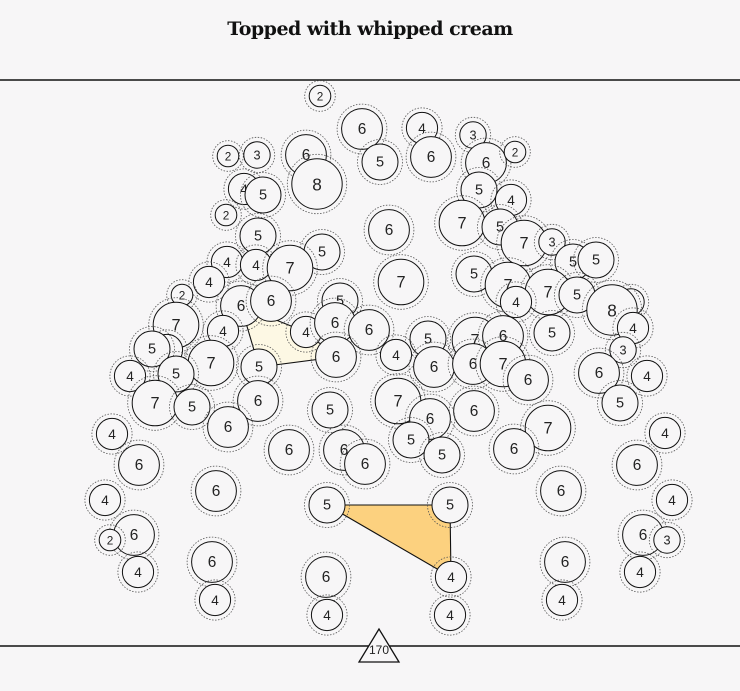  I want to click on node-value: 8, so click(612, 311).